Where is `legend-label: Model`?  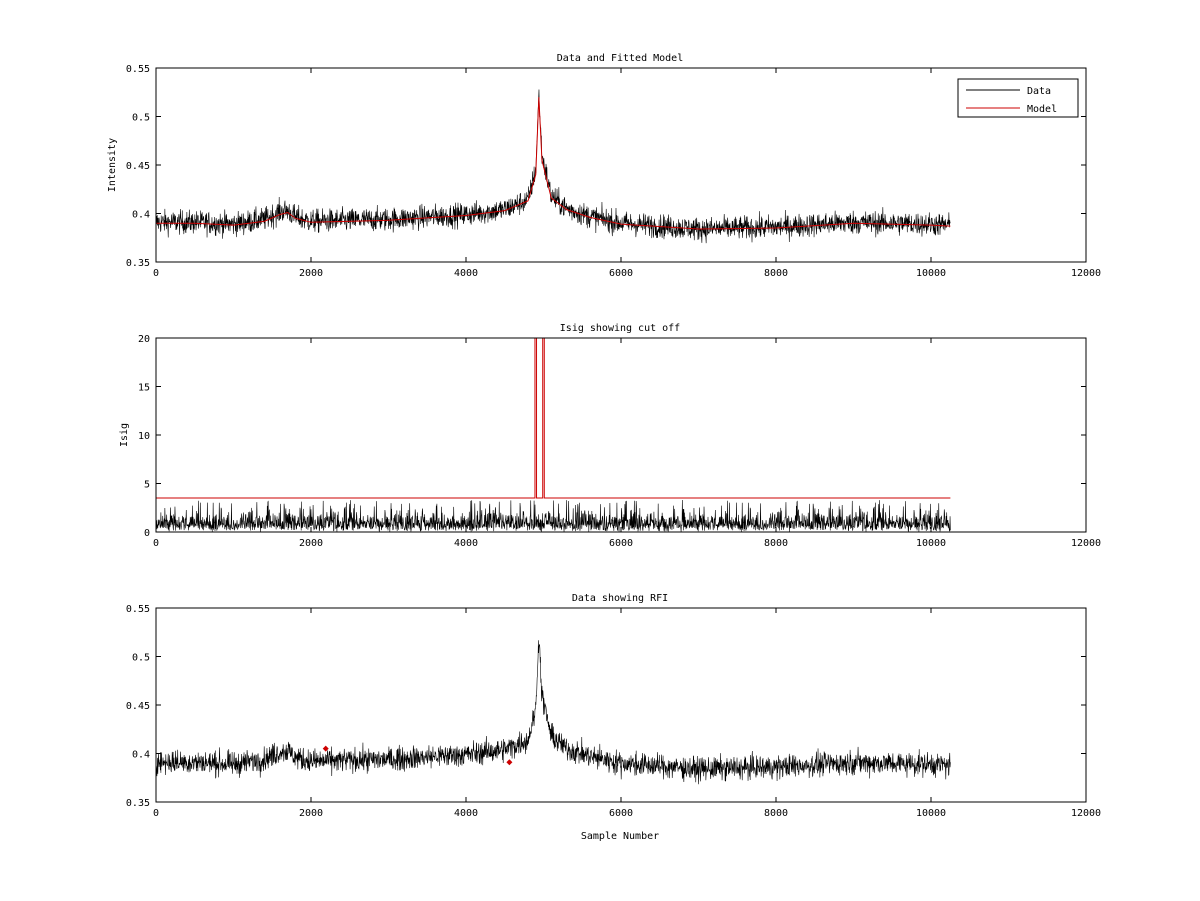 legend-label: Model is located at coordinates (1042, 109).